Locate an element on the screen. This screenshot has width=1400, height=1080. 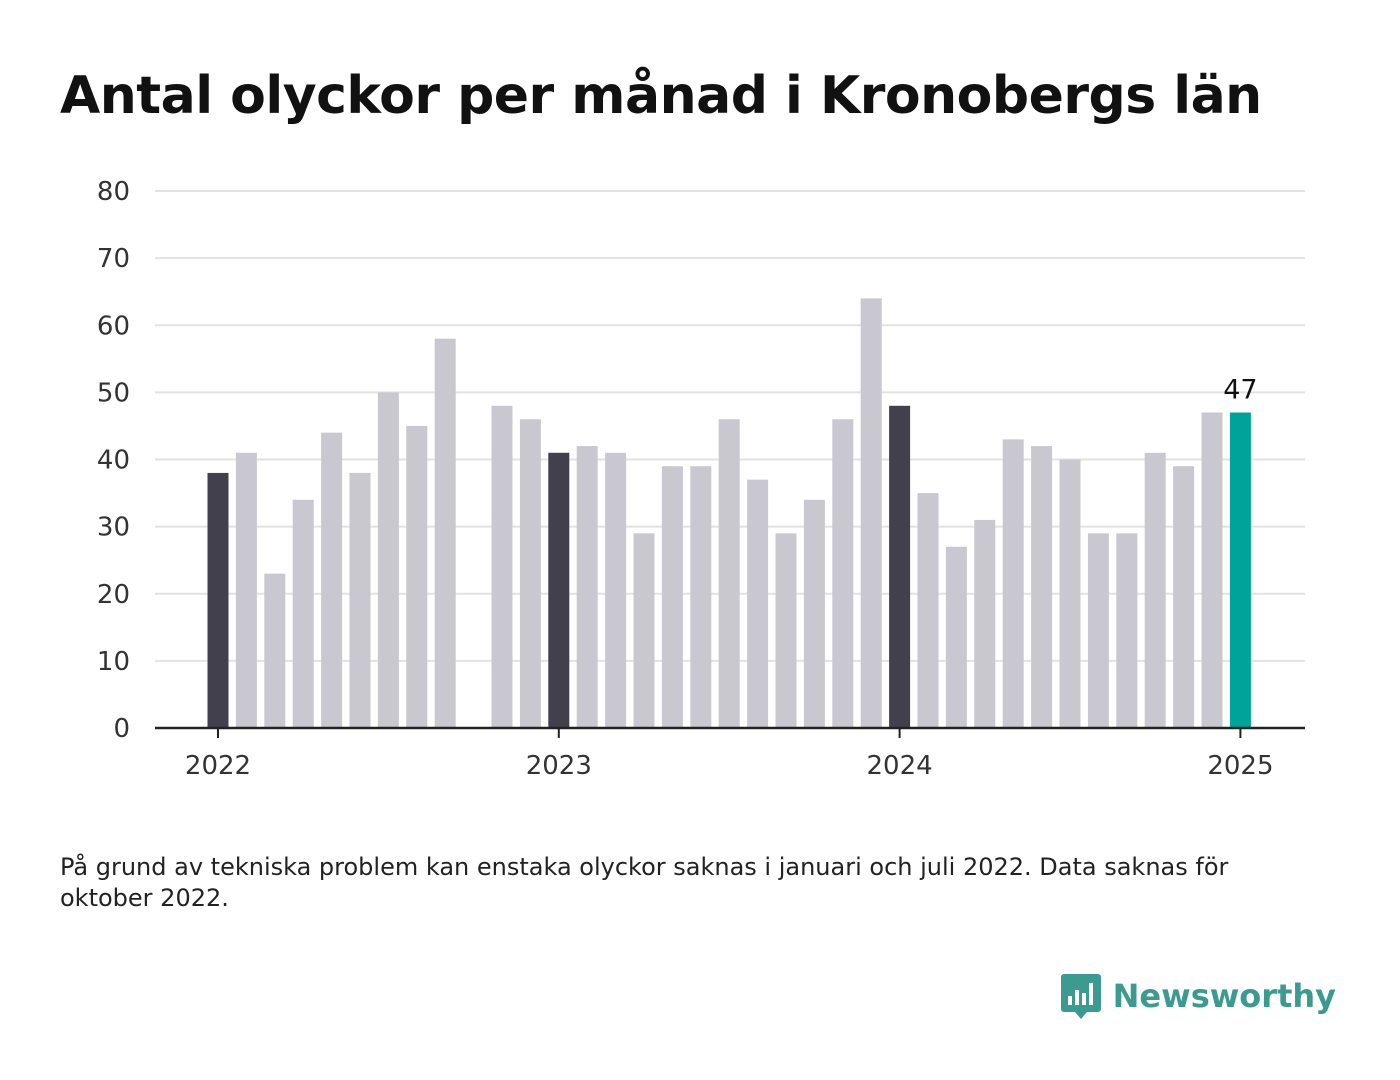
x-axis-ticks: 2022 2023 2024 2025 is located at coordinates (729, 754).